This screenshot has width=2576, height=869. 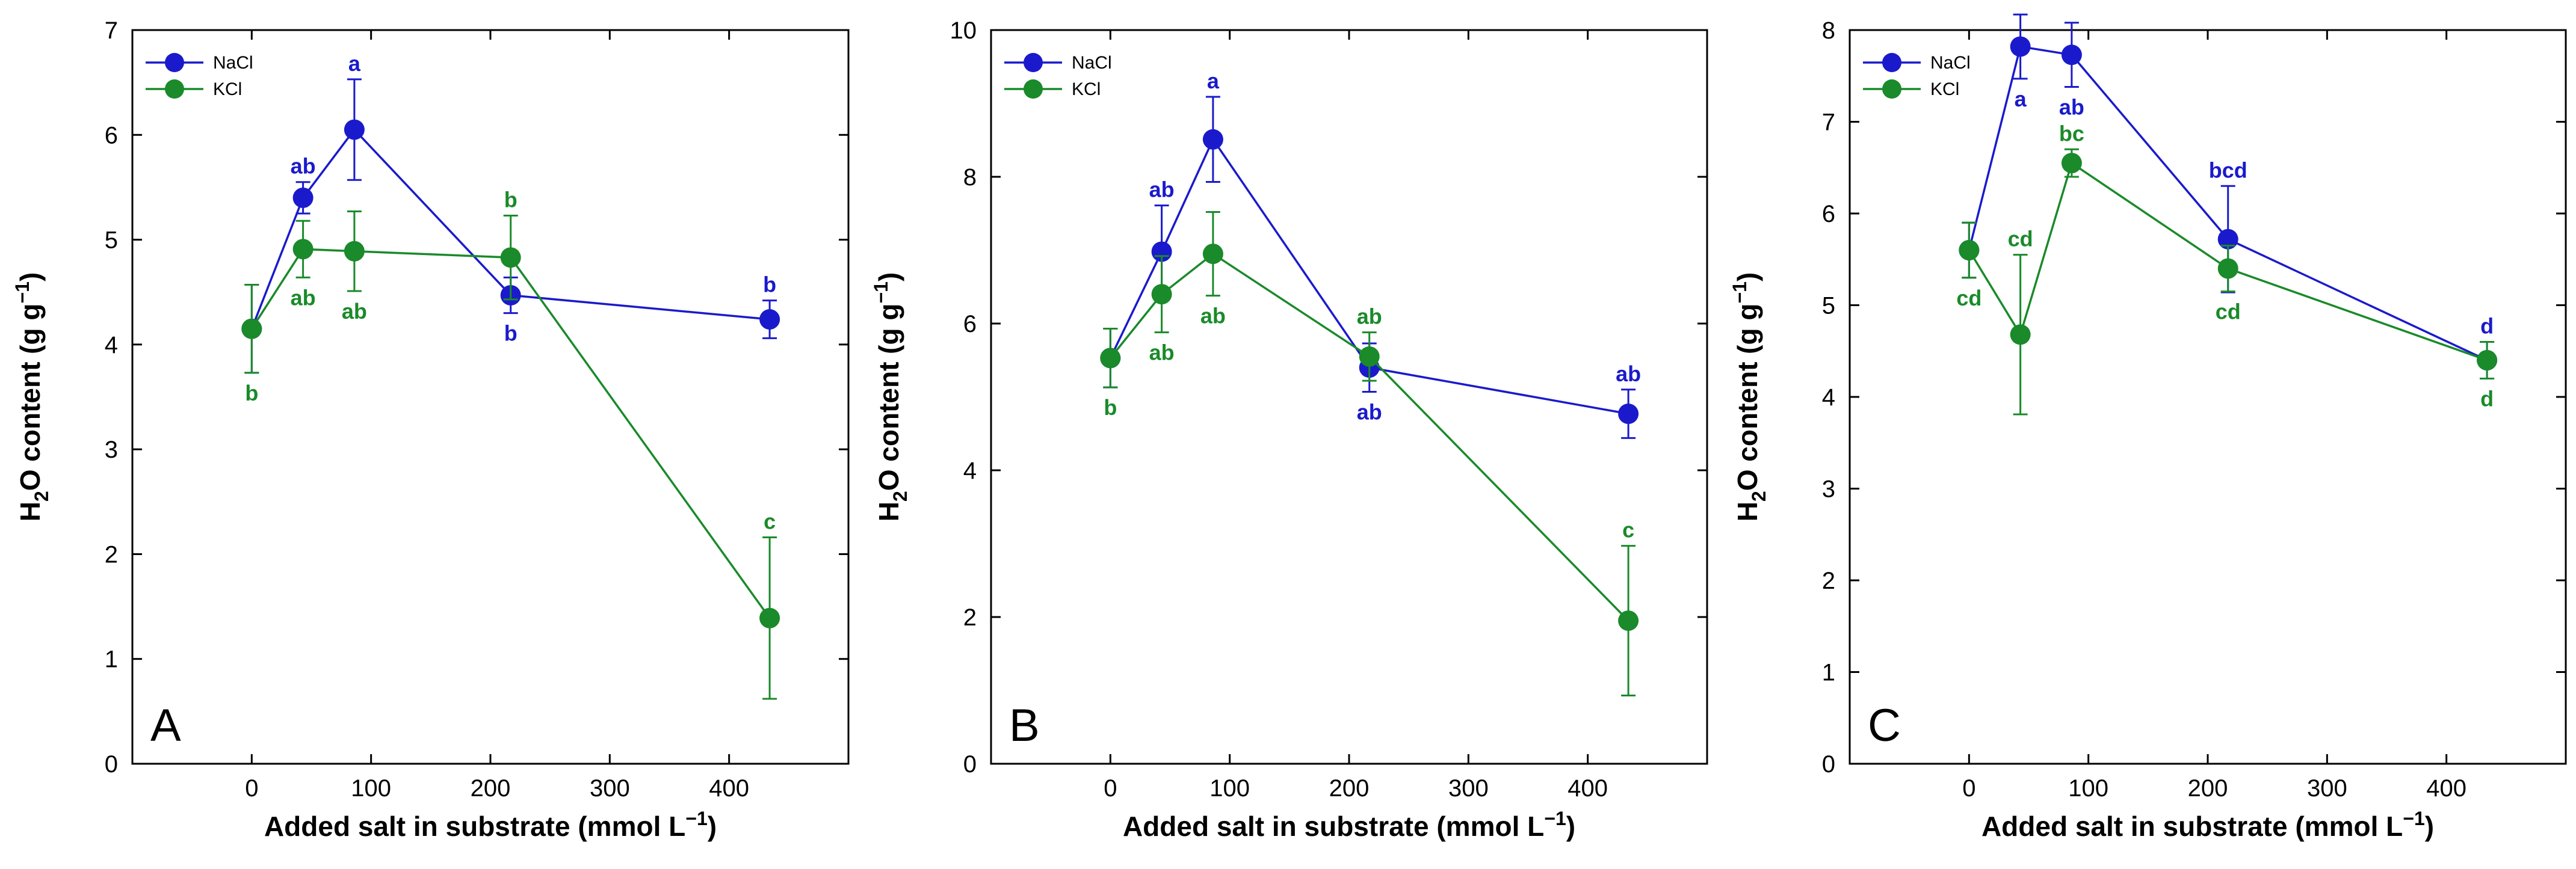 I want to click on y-tick-label: 7, so click(x=1828, y=122).